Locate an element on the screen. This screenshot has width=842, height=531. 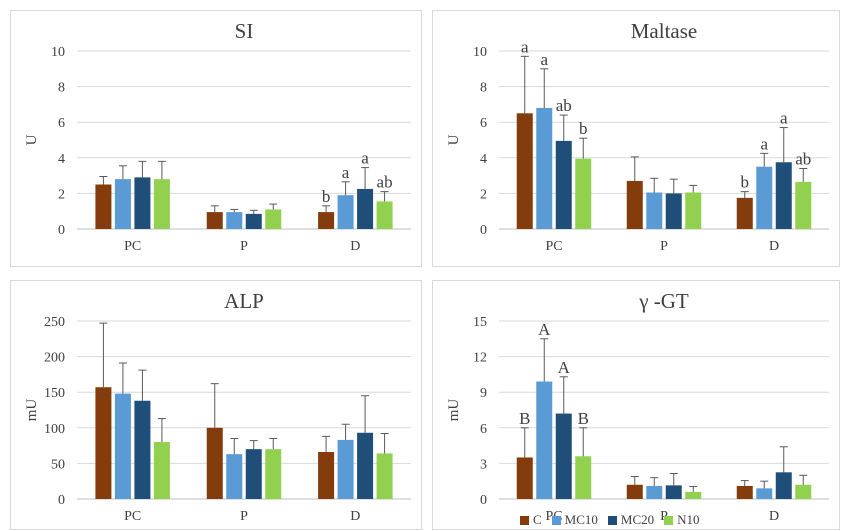
significance-label: A is located at coordinates (544, 329).